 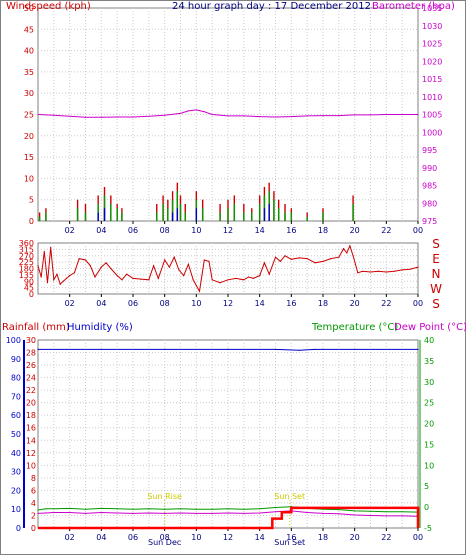 What do you see at coordinates (354, 327) in the screenshot?
I see `temperature-axis-title: Temperature (°C)` at bounding box center [354, 327].